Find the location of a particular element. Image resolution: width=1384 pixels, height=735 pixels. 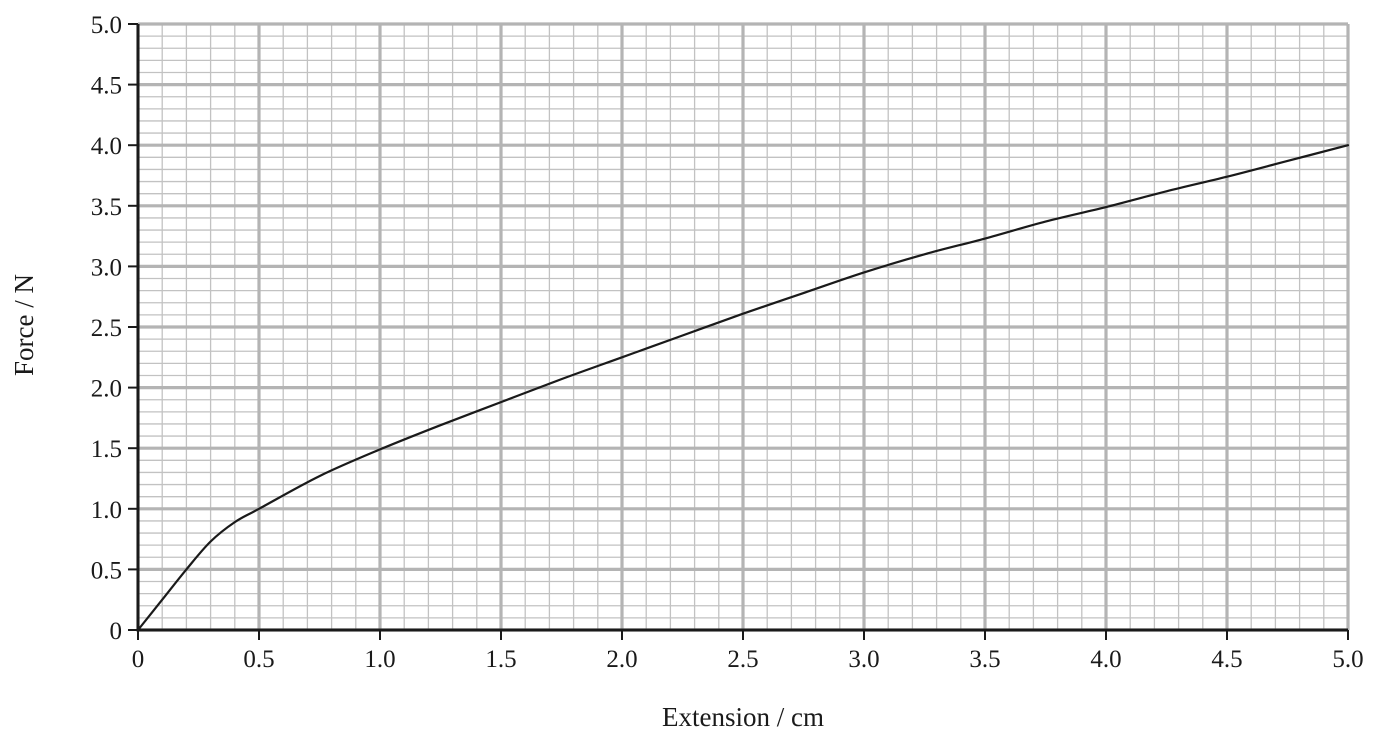

y-tick-label: 2.0 is located at coordinates (106, 389).